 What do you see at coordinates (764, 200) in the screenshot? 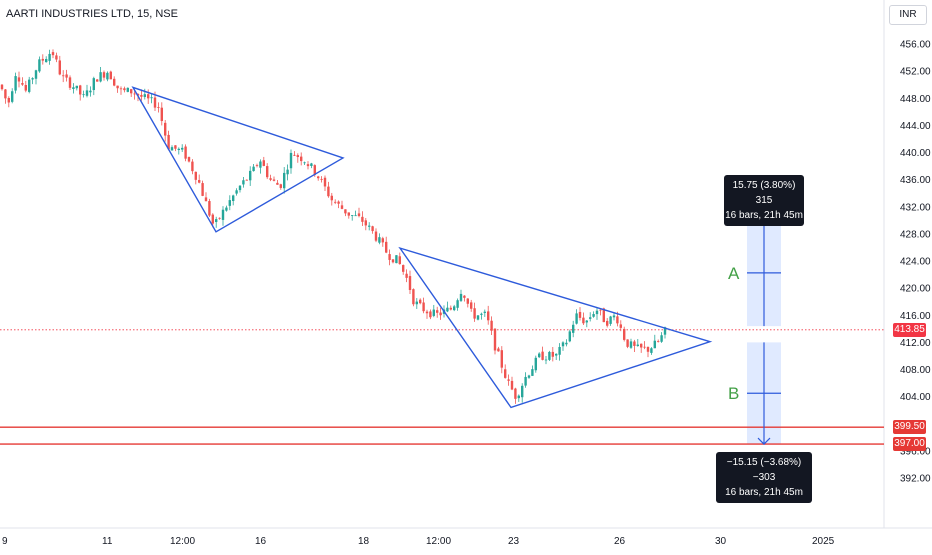
I see `measure-a-info: 15.75 (3.80%) 315 16 bars, 21h 45m` at bounding box center [764, 200].